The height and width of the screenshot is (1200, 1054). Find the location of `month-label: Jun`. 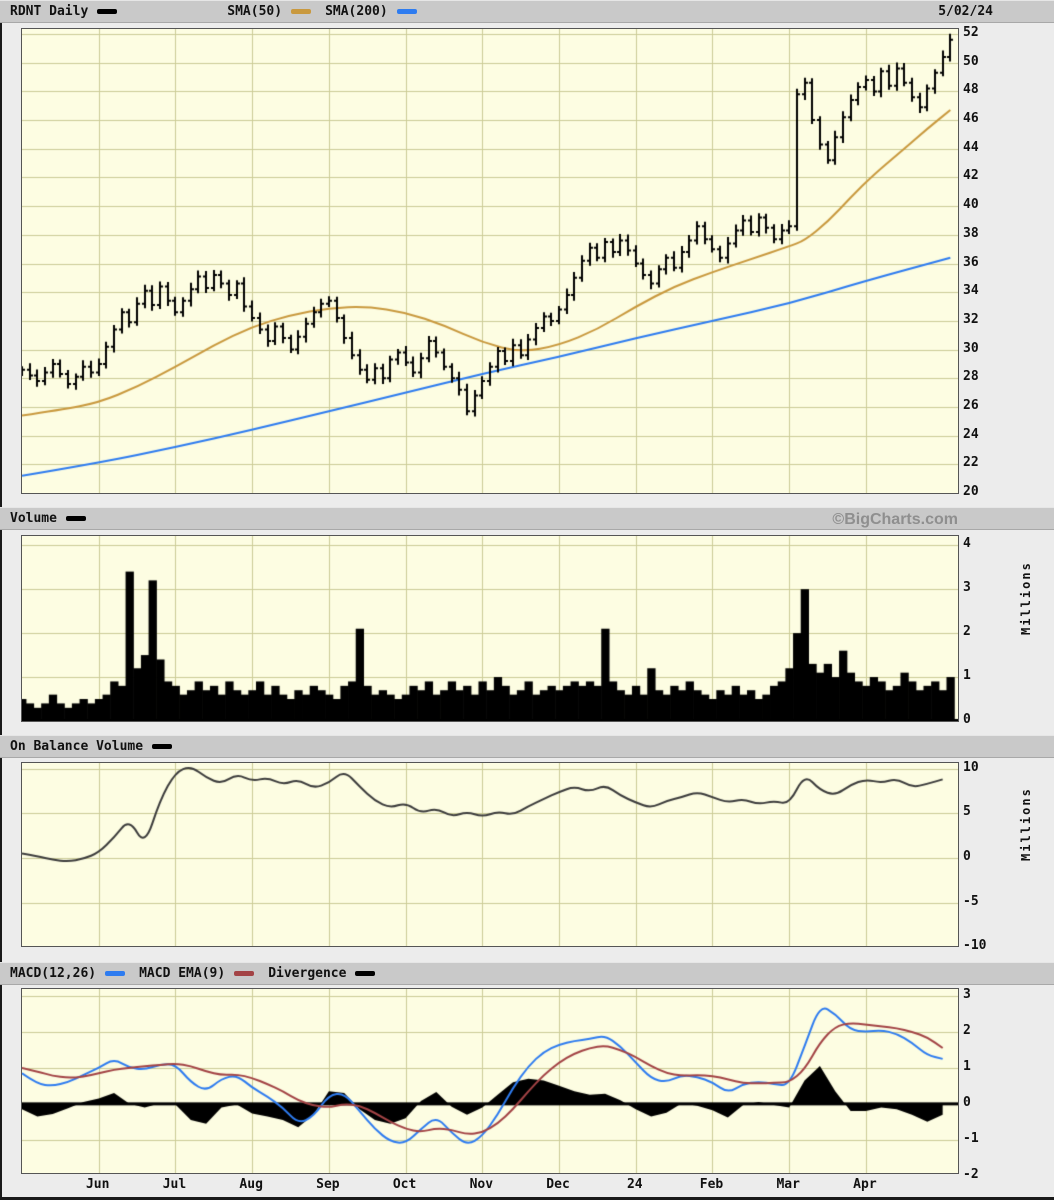

month-label: Jun is located at coordinates (97, 1184).